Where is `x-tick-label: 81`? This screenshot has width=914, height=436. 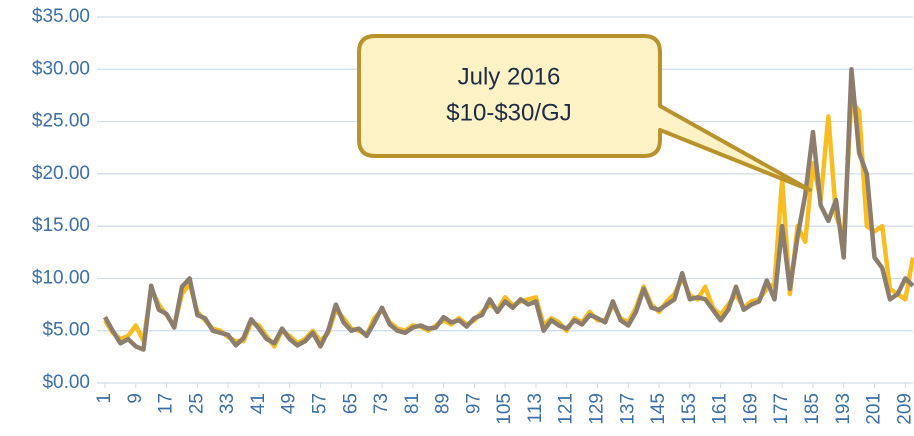 x-tick-label: 81 is located at coordinates (412, 403).